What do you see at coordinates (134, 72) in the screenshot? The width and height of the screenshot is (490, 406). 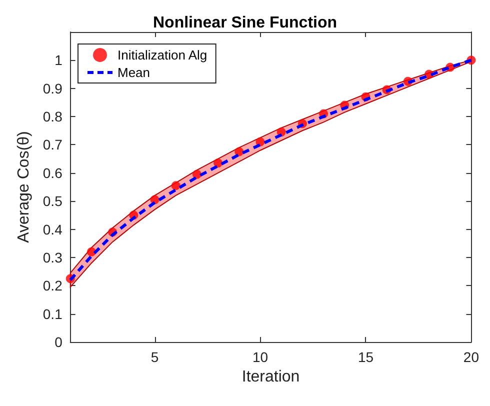 I see `legend-label: Mean` at bounding box center [134, 72].